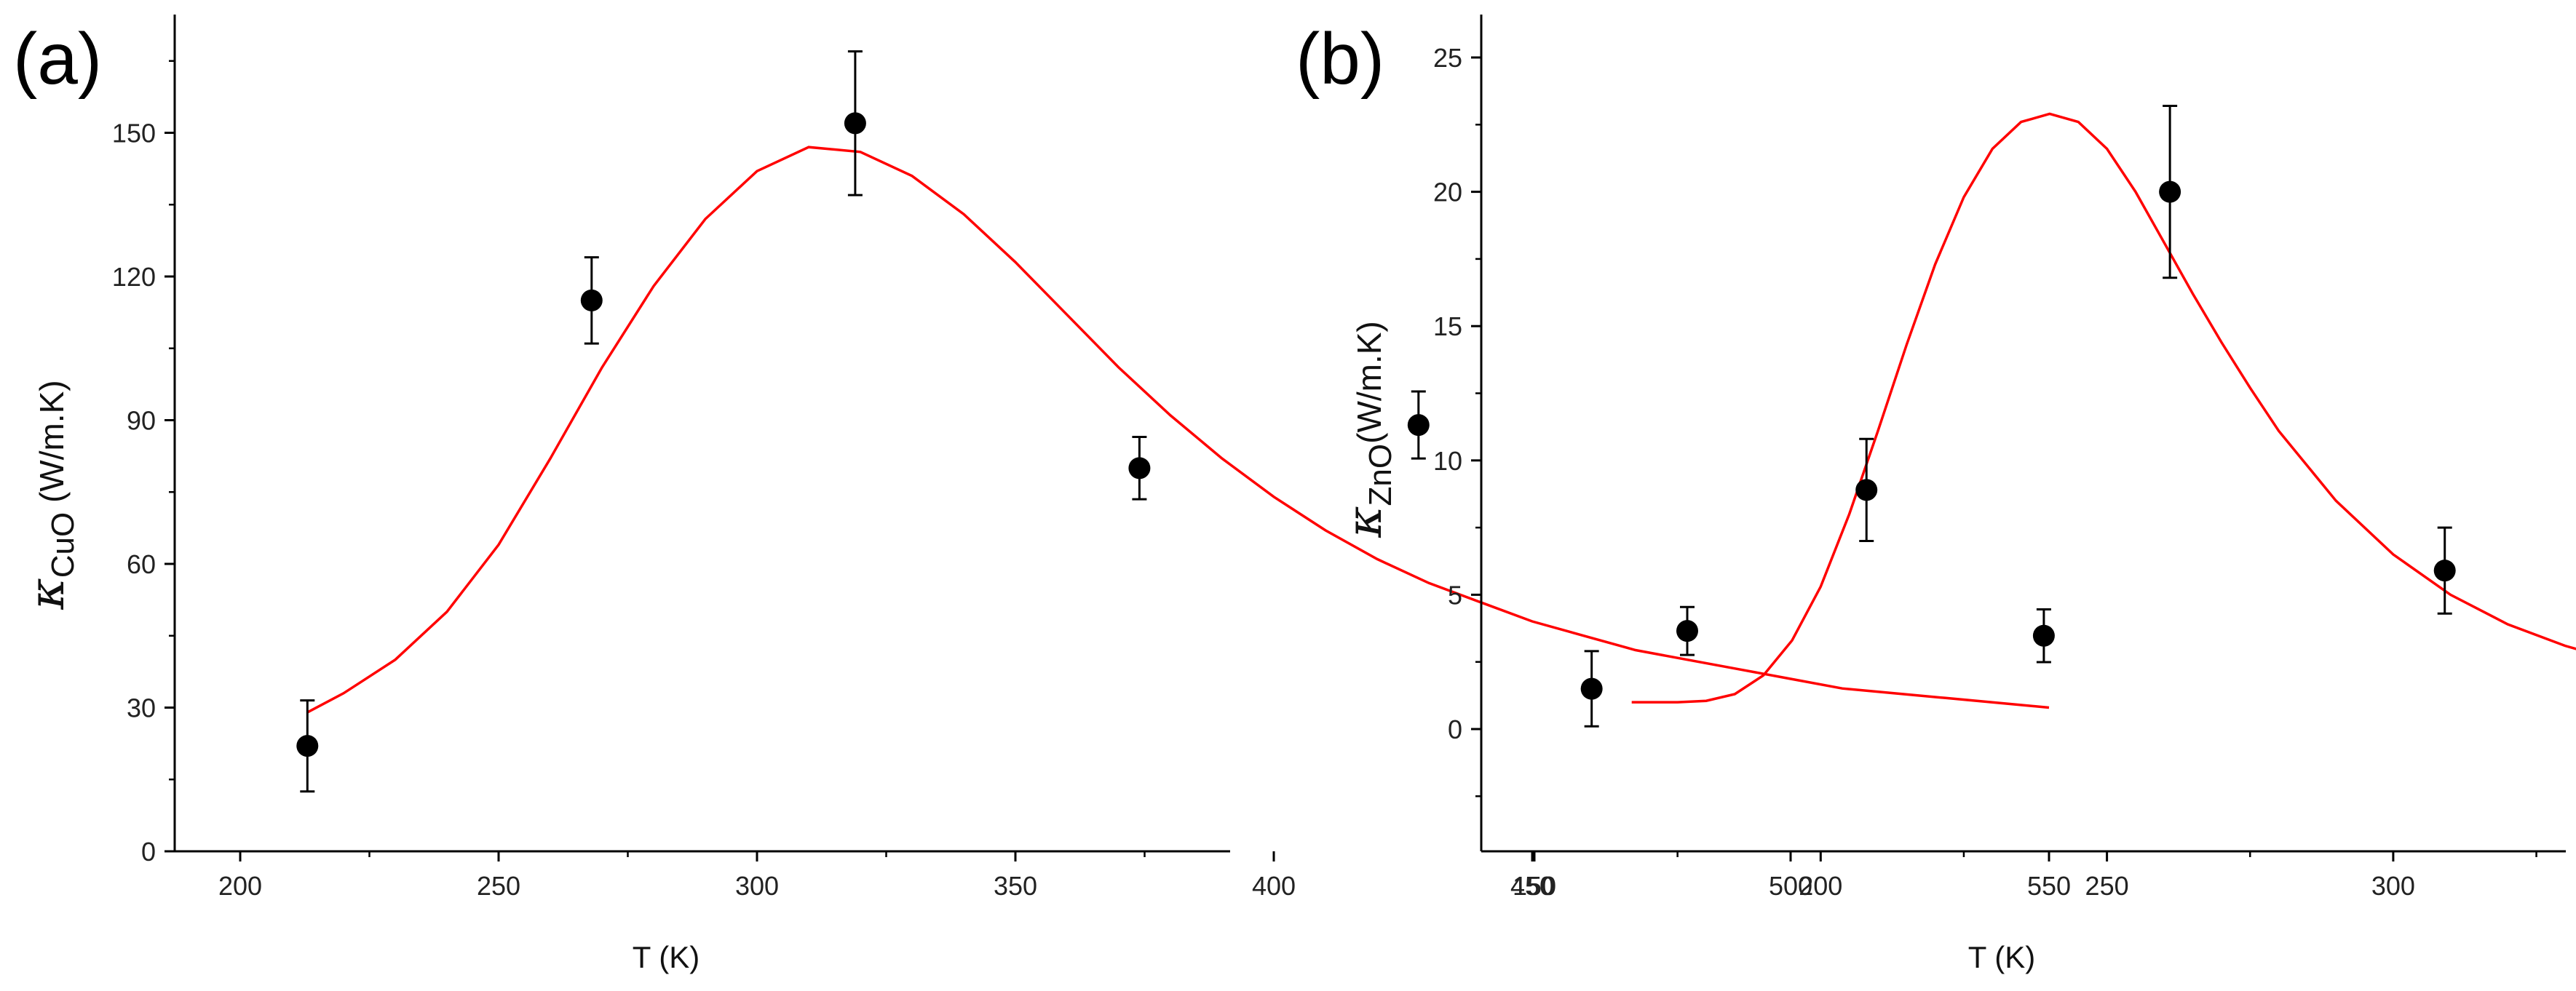 The height and width of the screenshot is (991, 2576). Describe the element at coordinates (666, 957) in the screenshot. I see `x-axis-title-a: T (K)` at that location.